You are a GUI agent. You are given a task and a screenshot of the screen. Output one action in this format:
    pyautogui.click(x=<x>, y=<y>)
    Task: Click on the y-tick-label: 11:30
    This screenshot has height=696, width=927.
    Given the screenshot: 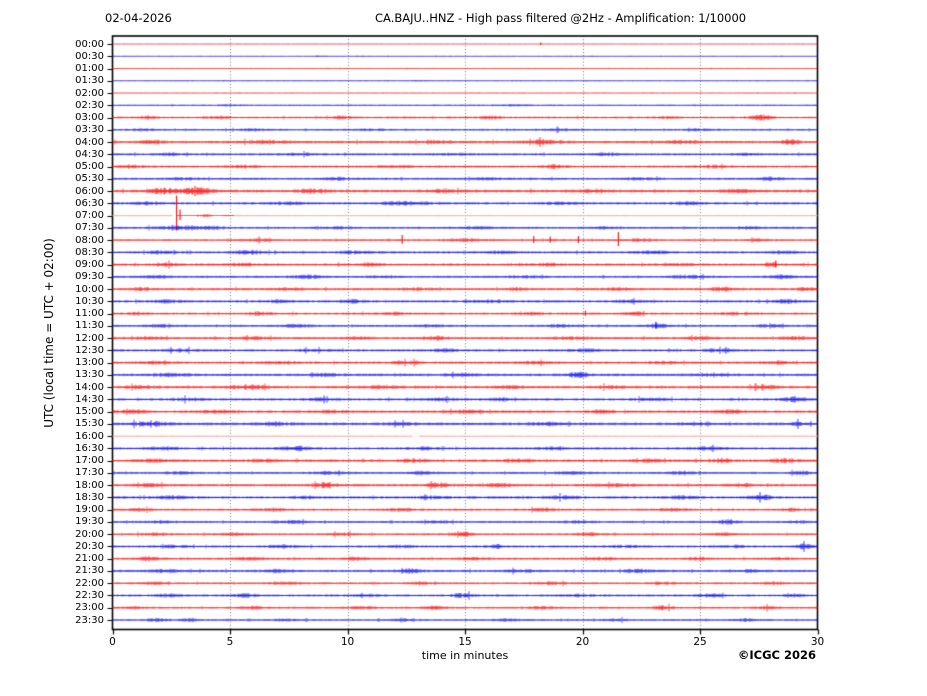 What is the action you would take?
    pyautogui.click(x=89, y=326)
    